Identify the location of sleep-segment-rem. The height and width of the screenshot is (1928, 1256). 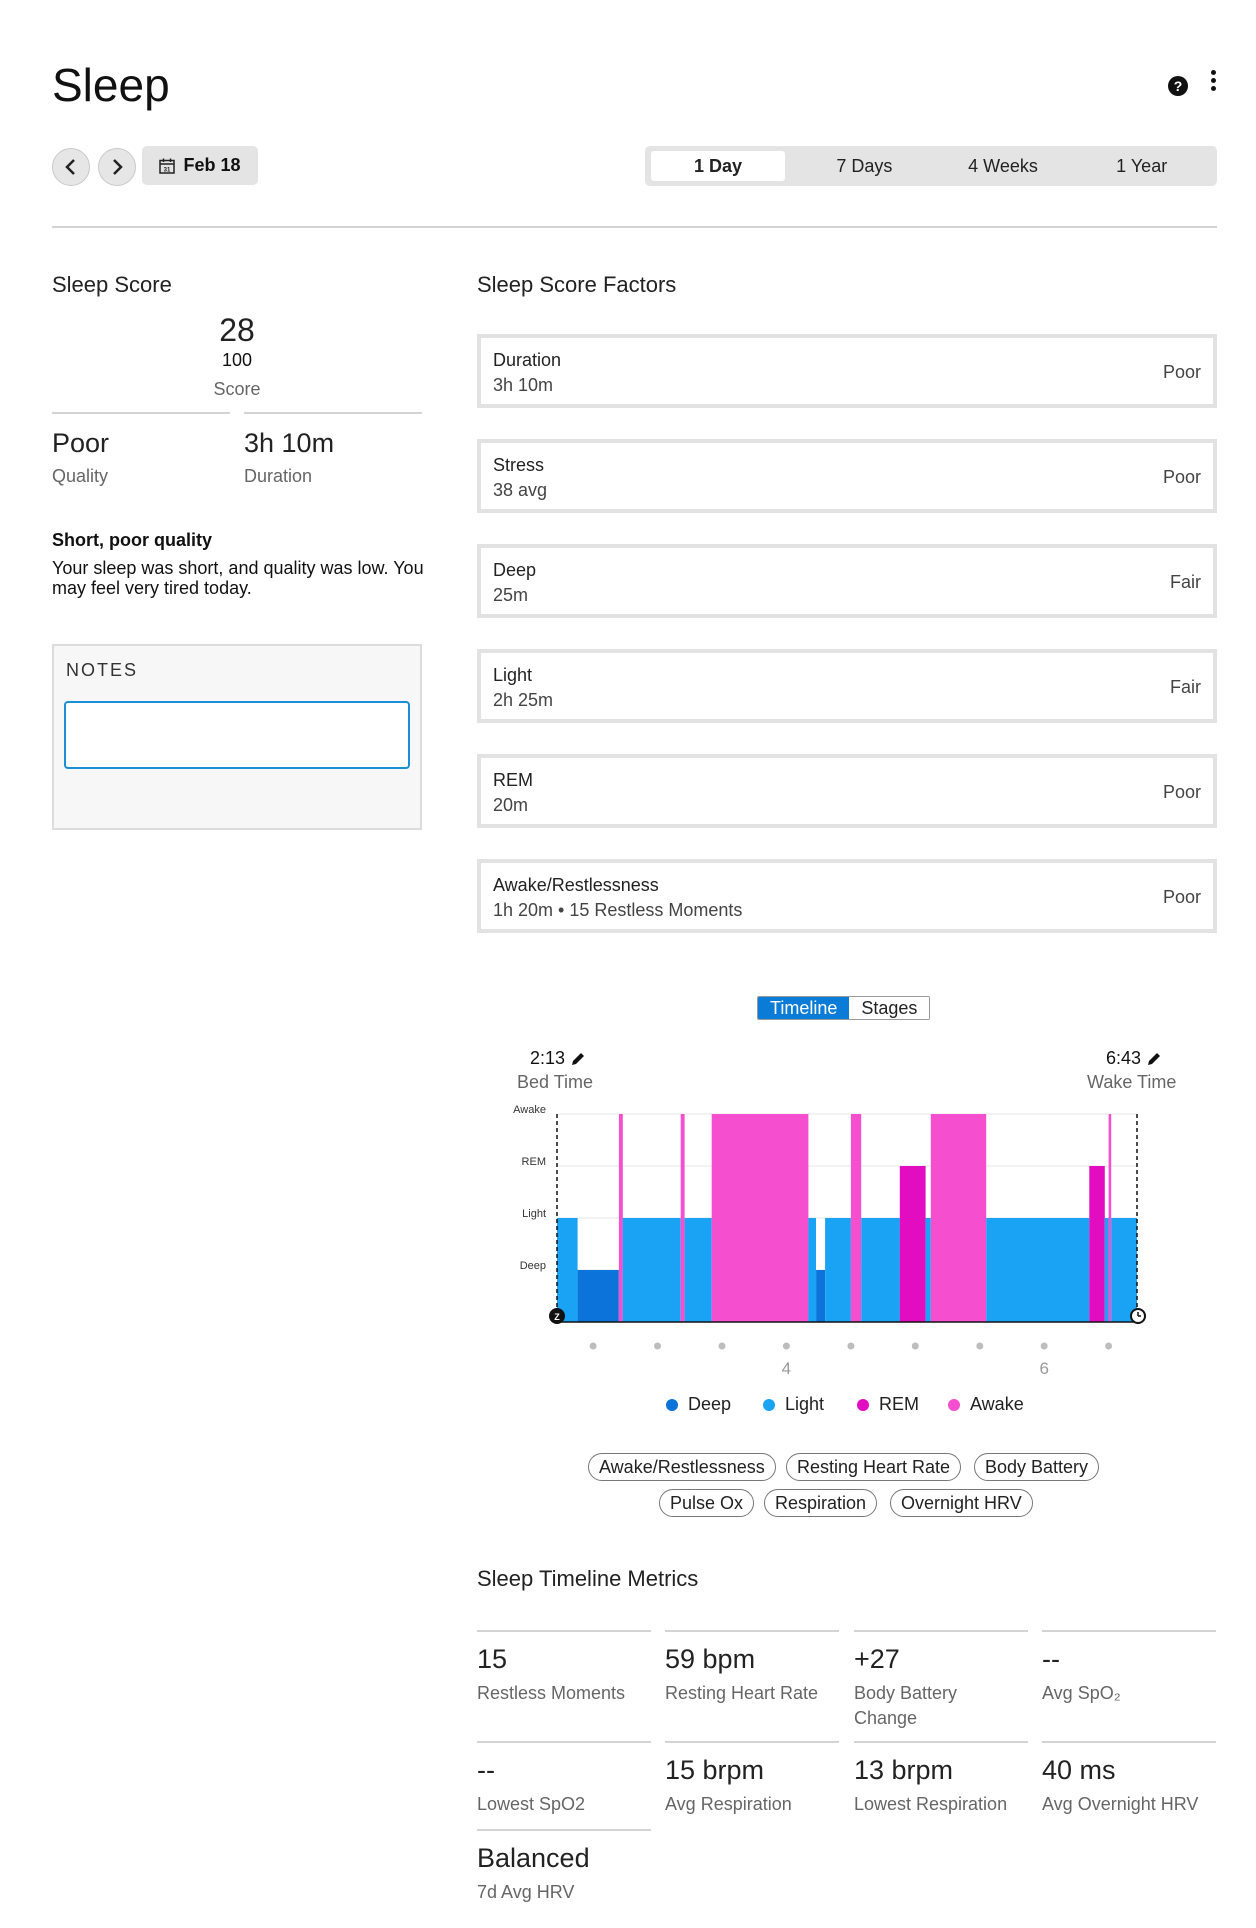
(912, 1244).